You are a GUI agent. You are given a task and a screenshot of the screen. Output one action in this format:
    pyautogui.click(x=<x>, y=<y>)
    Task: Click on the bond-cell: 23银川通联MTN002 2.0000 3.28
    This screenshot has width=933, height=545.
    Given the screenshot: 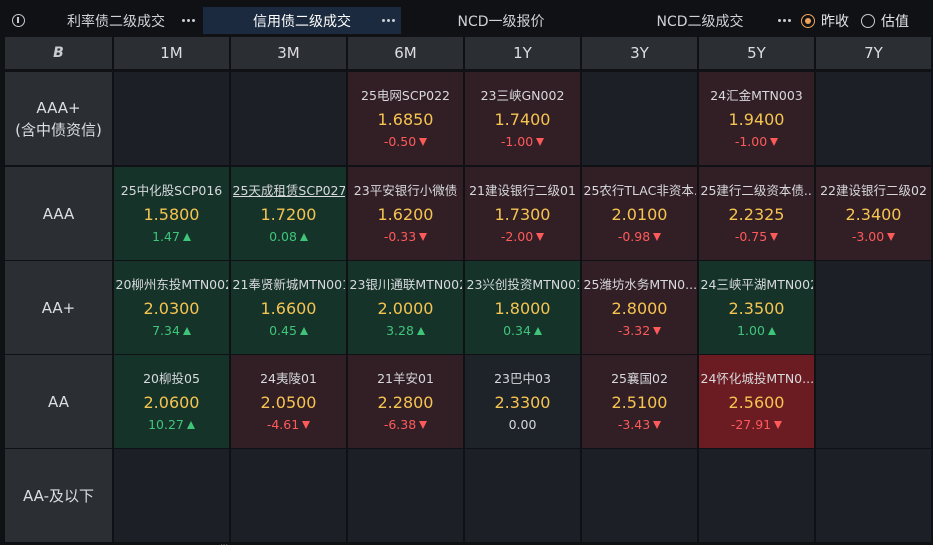 What is the action you would take?
    pyautogui.click(x=405, y=307)
    